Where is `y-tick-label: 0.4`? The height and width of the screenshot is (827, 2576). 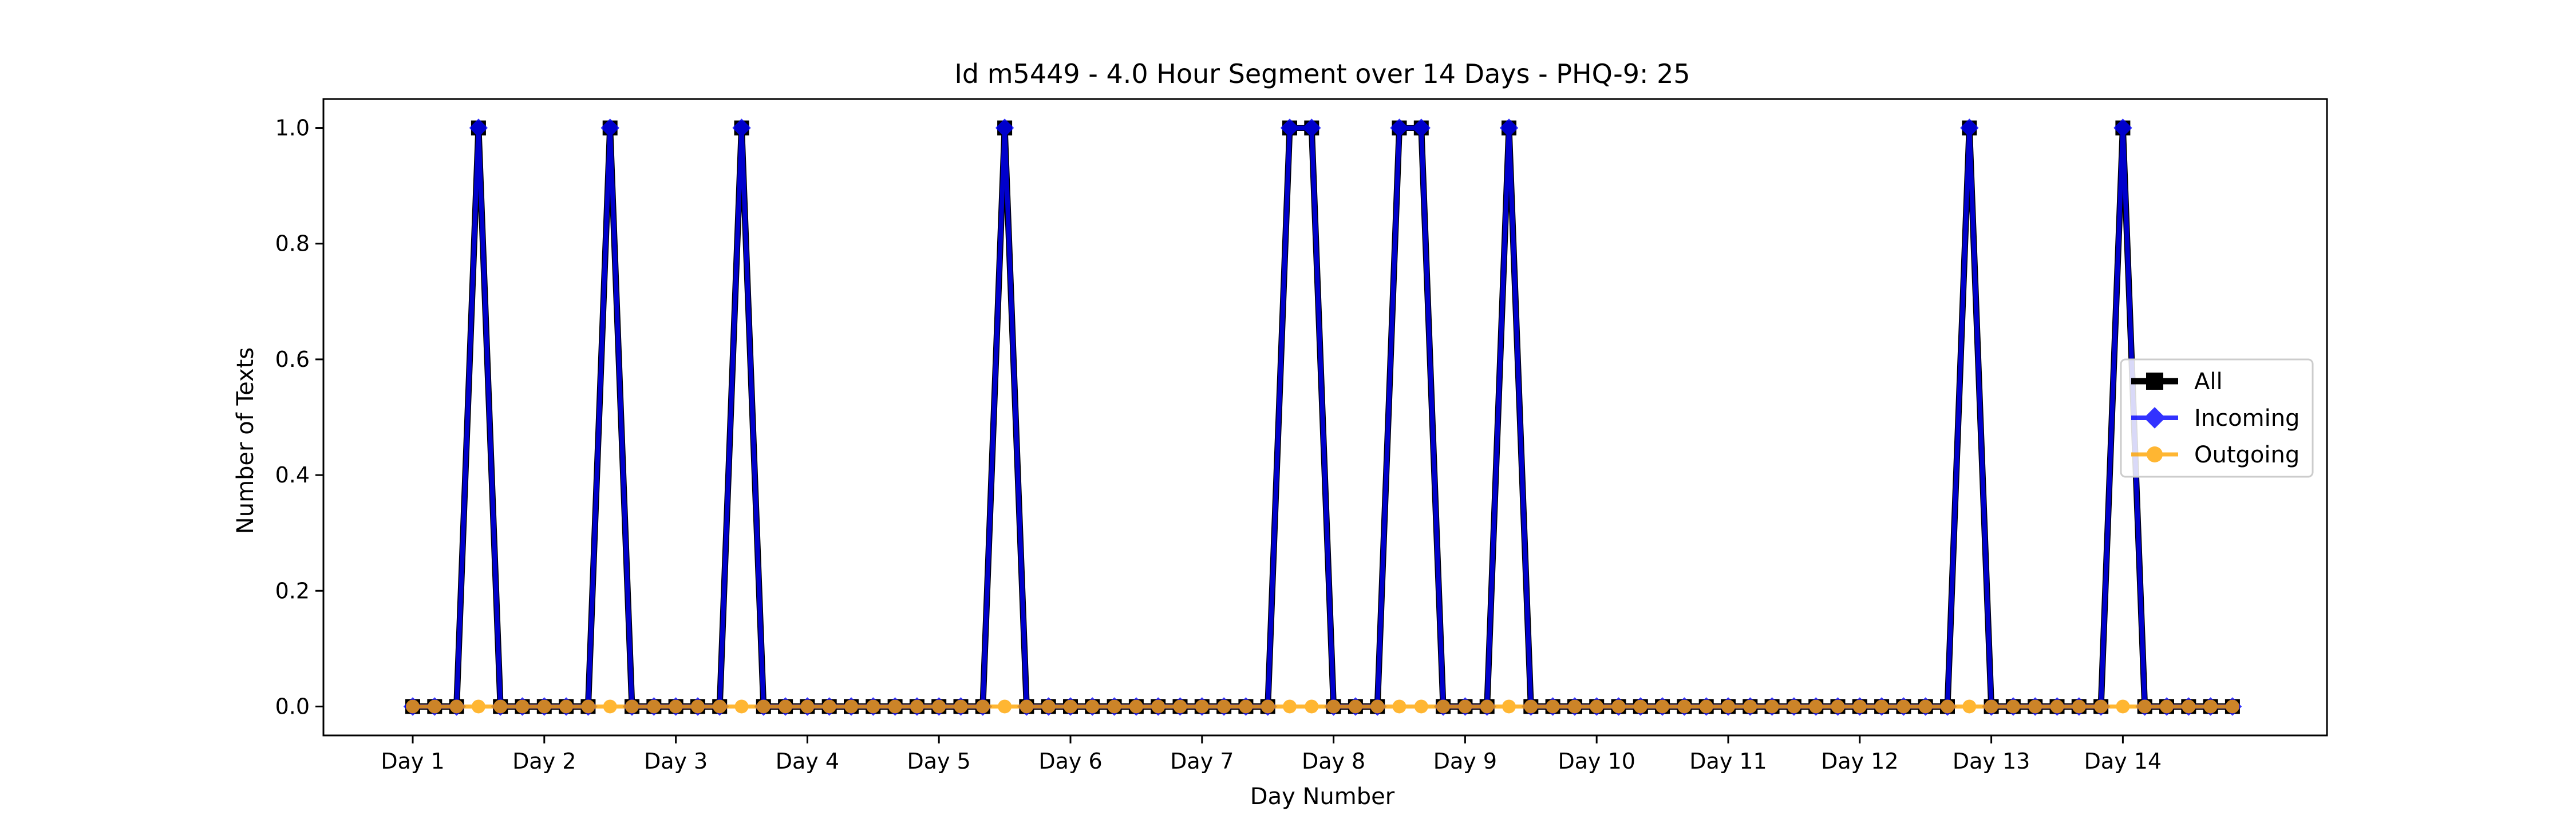 y-tick-label: 0.4 is located at coordinates (292, 475).